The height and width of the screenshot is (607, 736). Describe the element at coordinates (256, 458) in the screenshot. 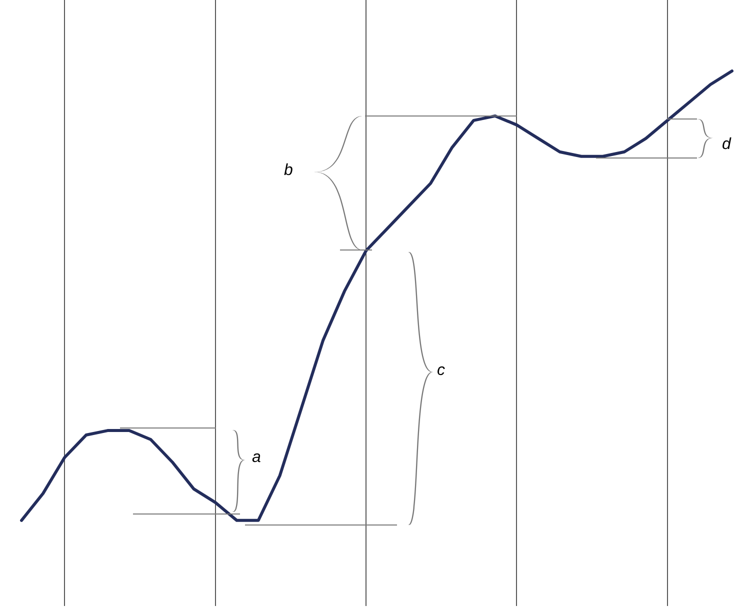

I see `annotation: a` at that location.